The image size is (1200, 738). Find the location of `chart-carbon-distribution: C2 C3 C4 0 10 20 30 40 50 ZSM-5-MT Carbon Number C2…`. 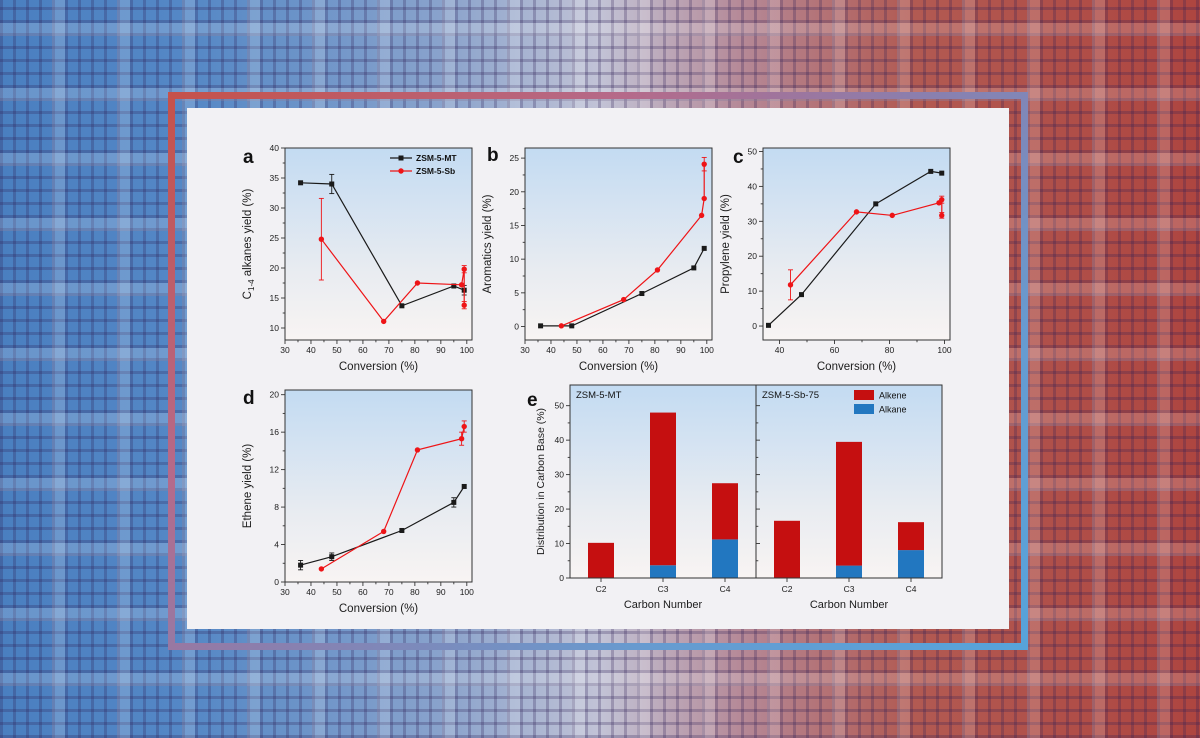

chart-carbon-distribution: C2 C3 C4 0 10 20 30 40 50 ZSM-5-MT Carbon Number C2… is located at coordinates (748, 495).